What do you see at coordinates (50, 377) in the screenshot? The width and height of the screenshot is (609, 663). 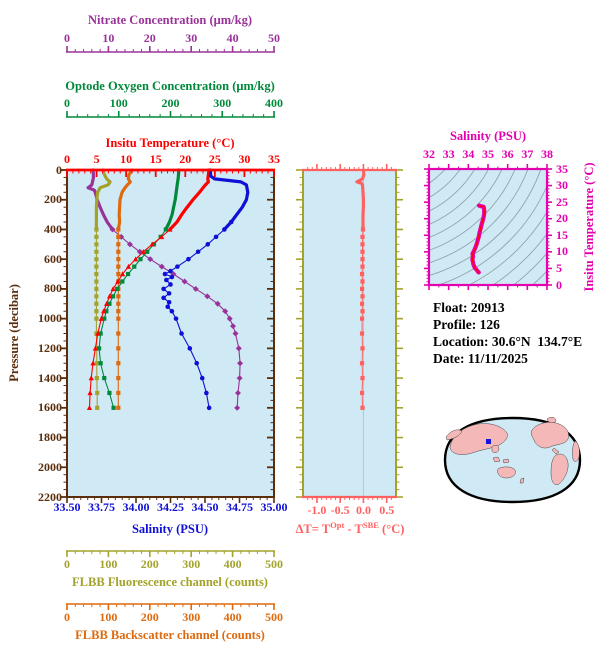 I see `pressure-tick-label: 1400` at bounding box center [50, 377].